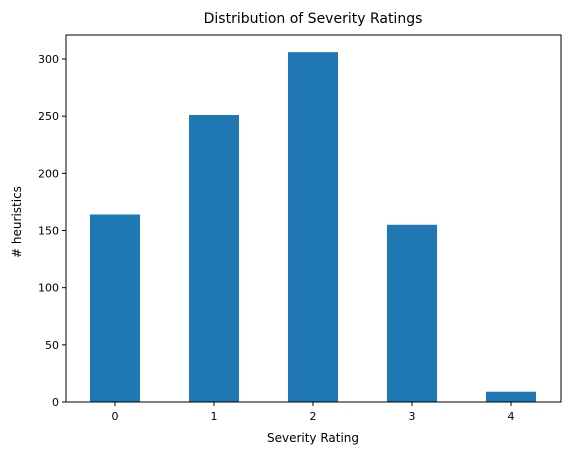 Image resolution: width=571 pixels, height=460 pixels. What do you see at coordinates (48, 288) in the screenshot?
I see `y-tick-label-100: 100` at bounding box center [48, 288].